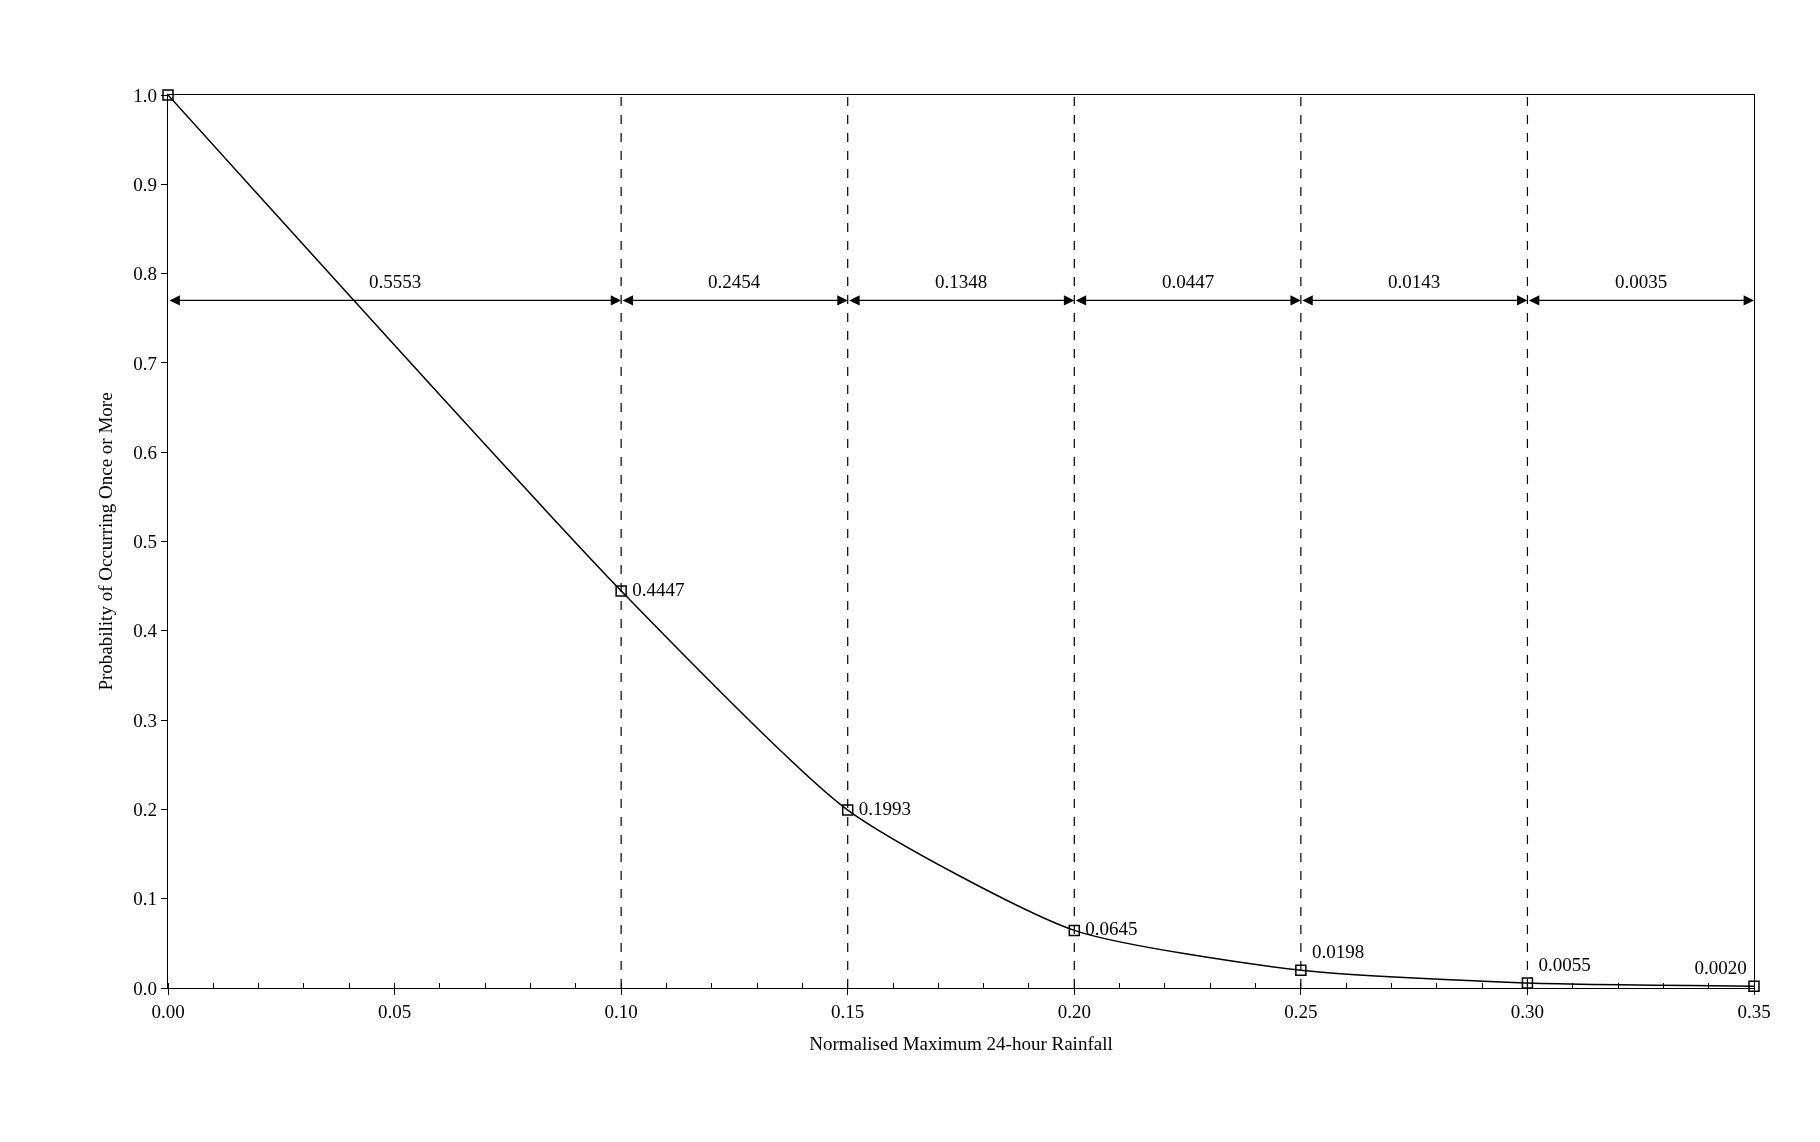 Image resolution: width=1820 pixels, height=1142 pixels. I want to click on x-tick-label: 0.15, so click(848, 1011).